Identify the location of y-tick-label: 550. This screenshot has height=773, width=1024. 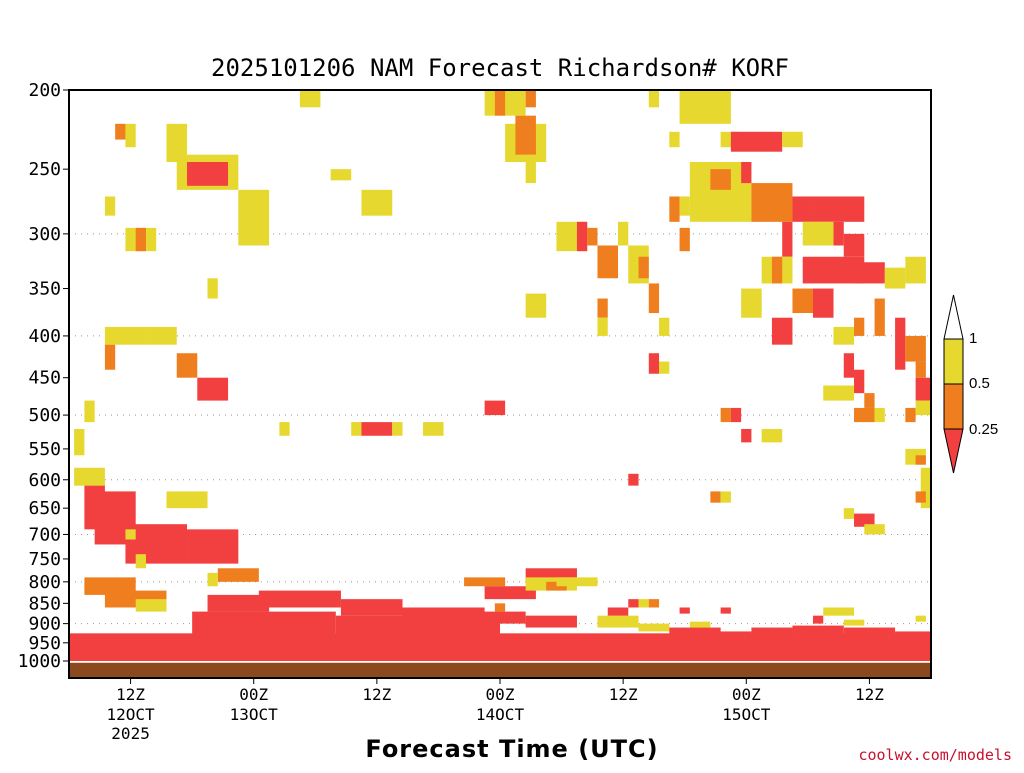
(44, 449).